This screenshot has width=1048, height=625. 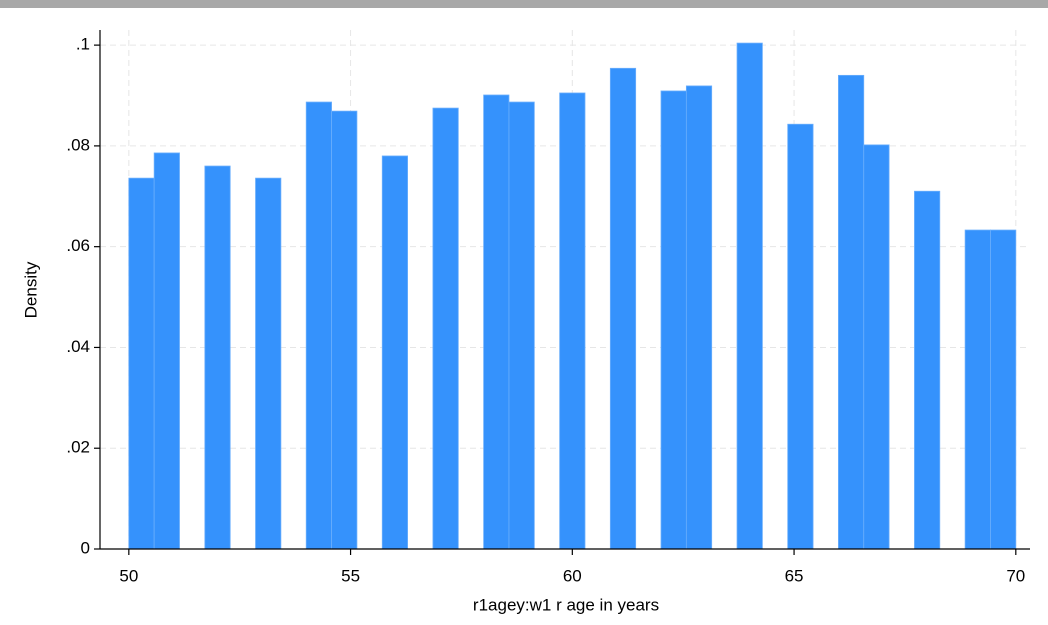 What do you see at coordinates (572, 575) in the screenshot?
I see `x-tick-label: 60` at bounding box center [572, 575].